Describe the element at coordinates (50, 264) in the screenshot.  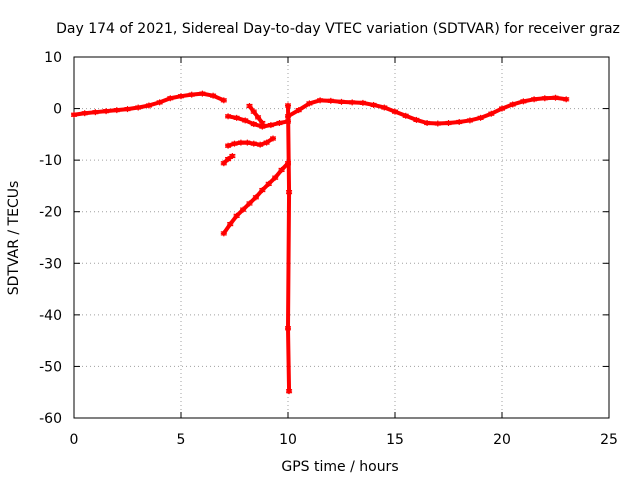
I see `y-tick-label: -30` at that location.